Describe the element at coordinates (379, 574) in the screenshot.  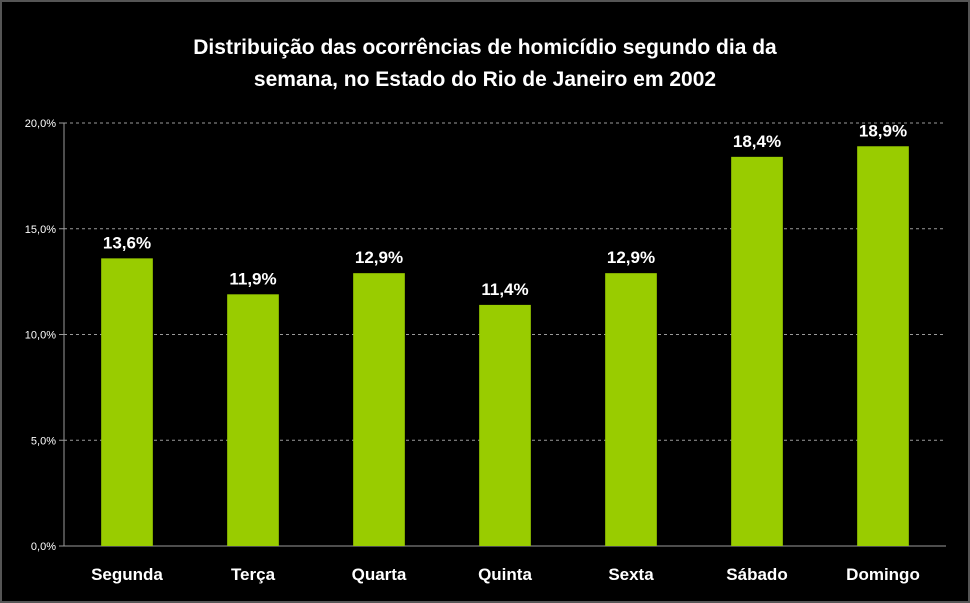
I see `x-category-label: Quarta` at that location.